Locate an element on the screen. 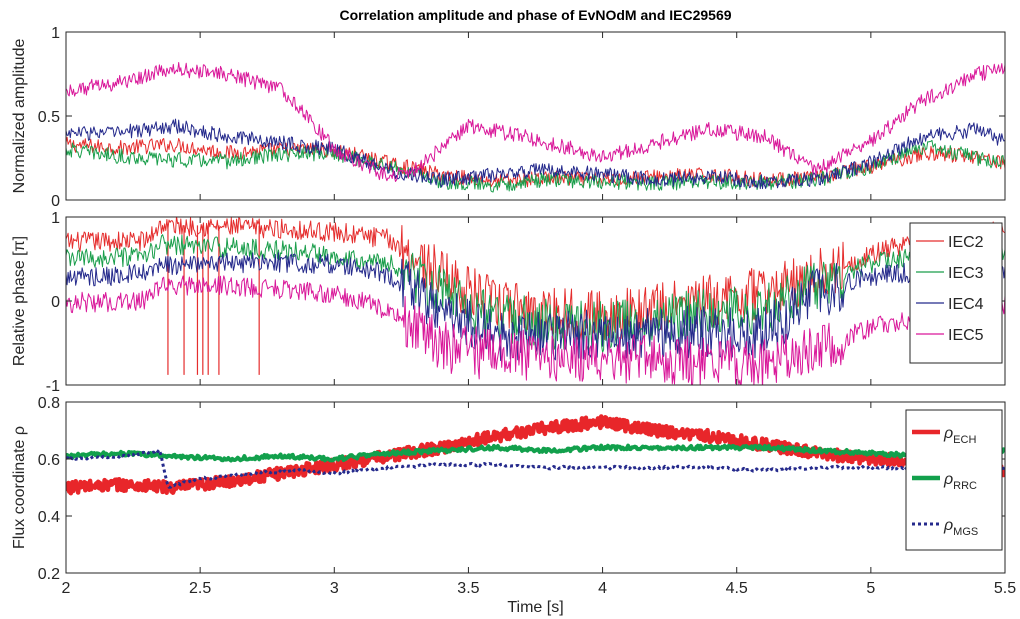 The image size is (1020, 619). legend-label: ρMGS is located at coordinates (960, 527).